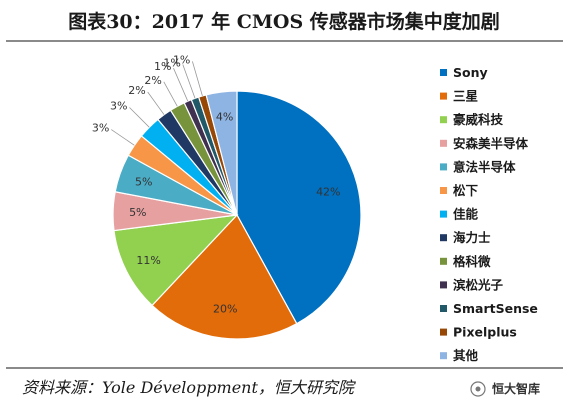  What do you see at coordinates (466, 355) in the screenshot?
I see `legend-label-item-12: 其他` at bounding box center [466, 355].